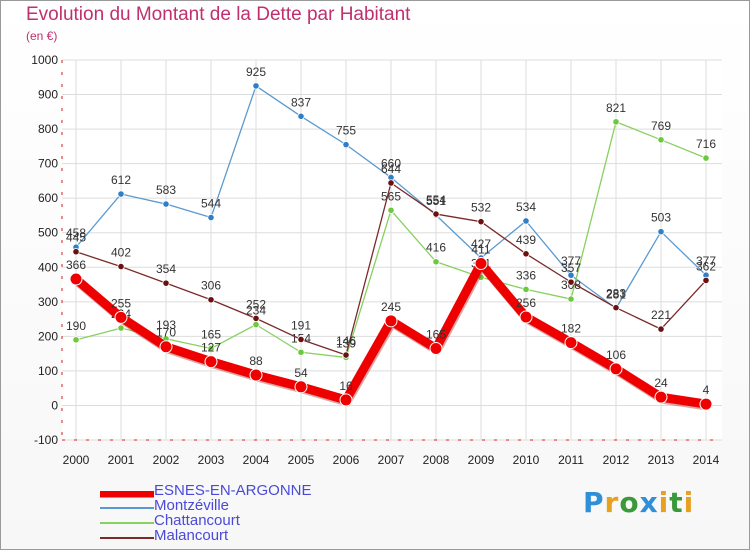 The height and width of the screenshot is (550, 750). I want to click on series-data-label-3: 252, so click(256, 304).